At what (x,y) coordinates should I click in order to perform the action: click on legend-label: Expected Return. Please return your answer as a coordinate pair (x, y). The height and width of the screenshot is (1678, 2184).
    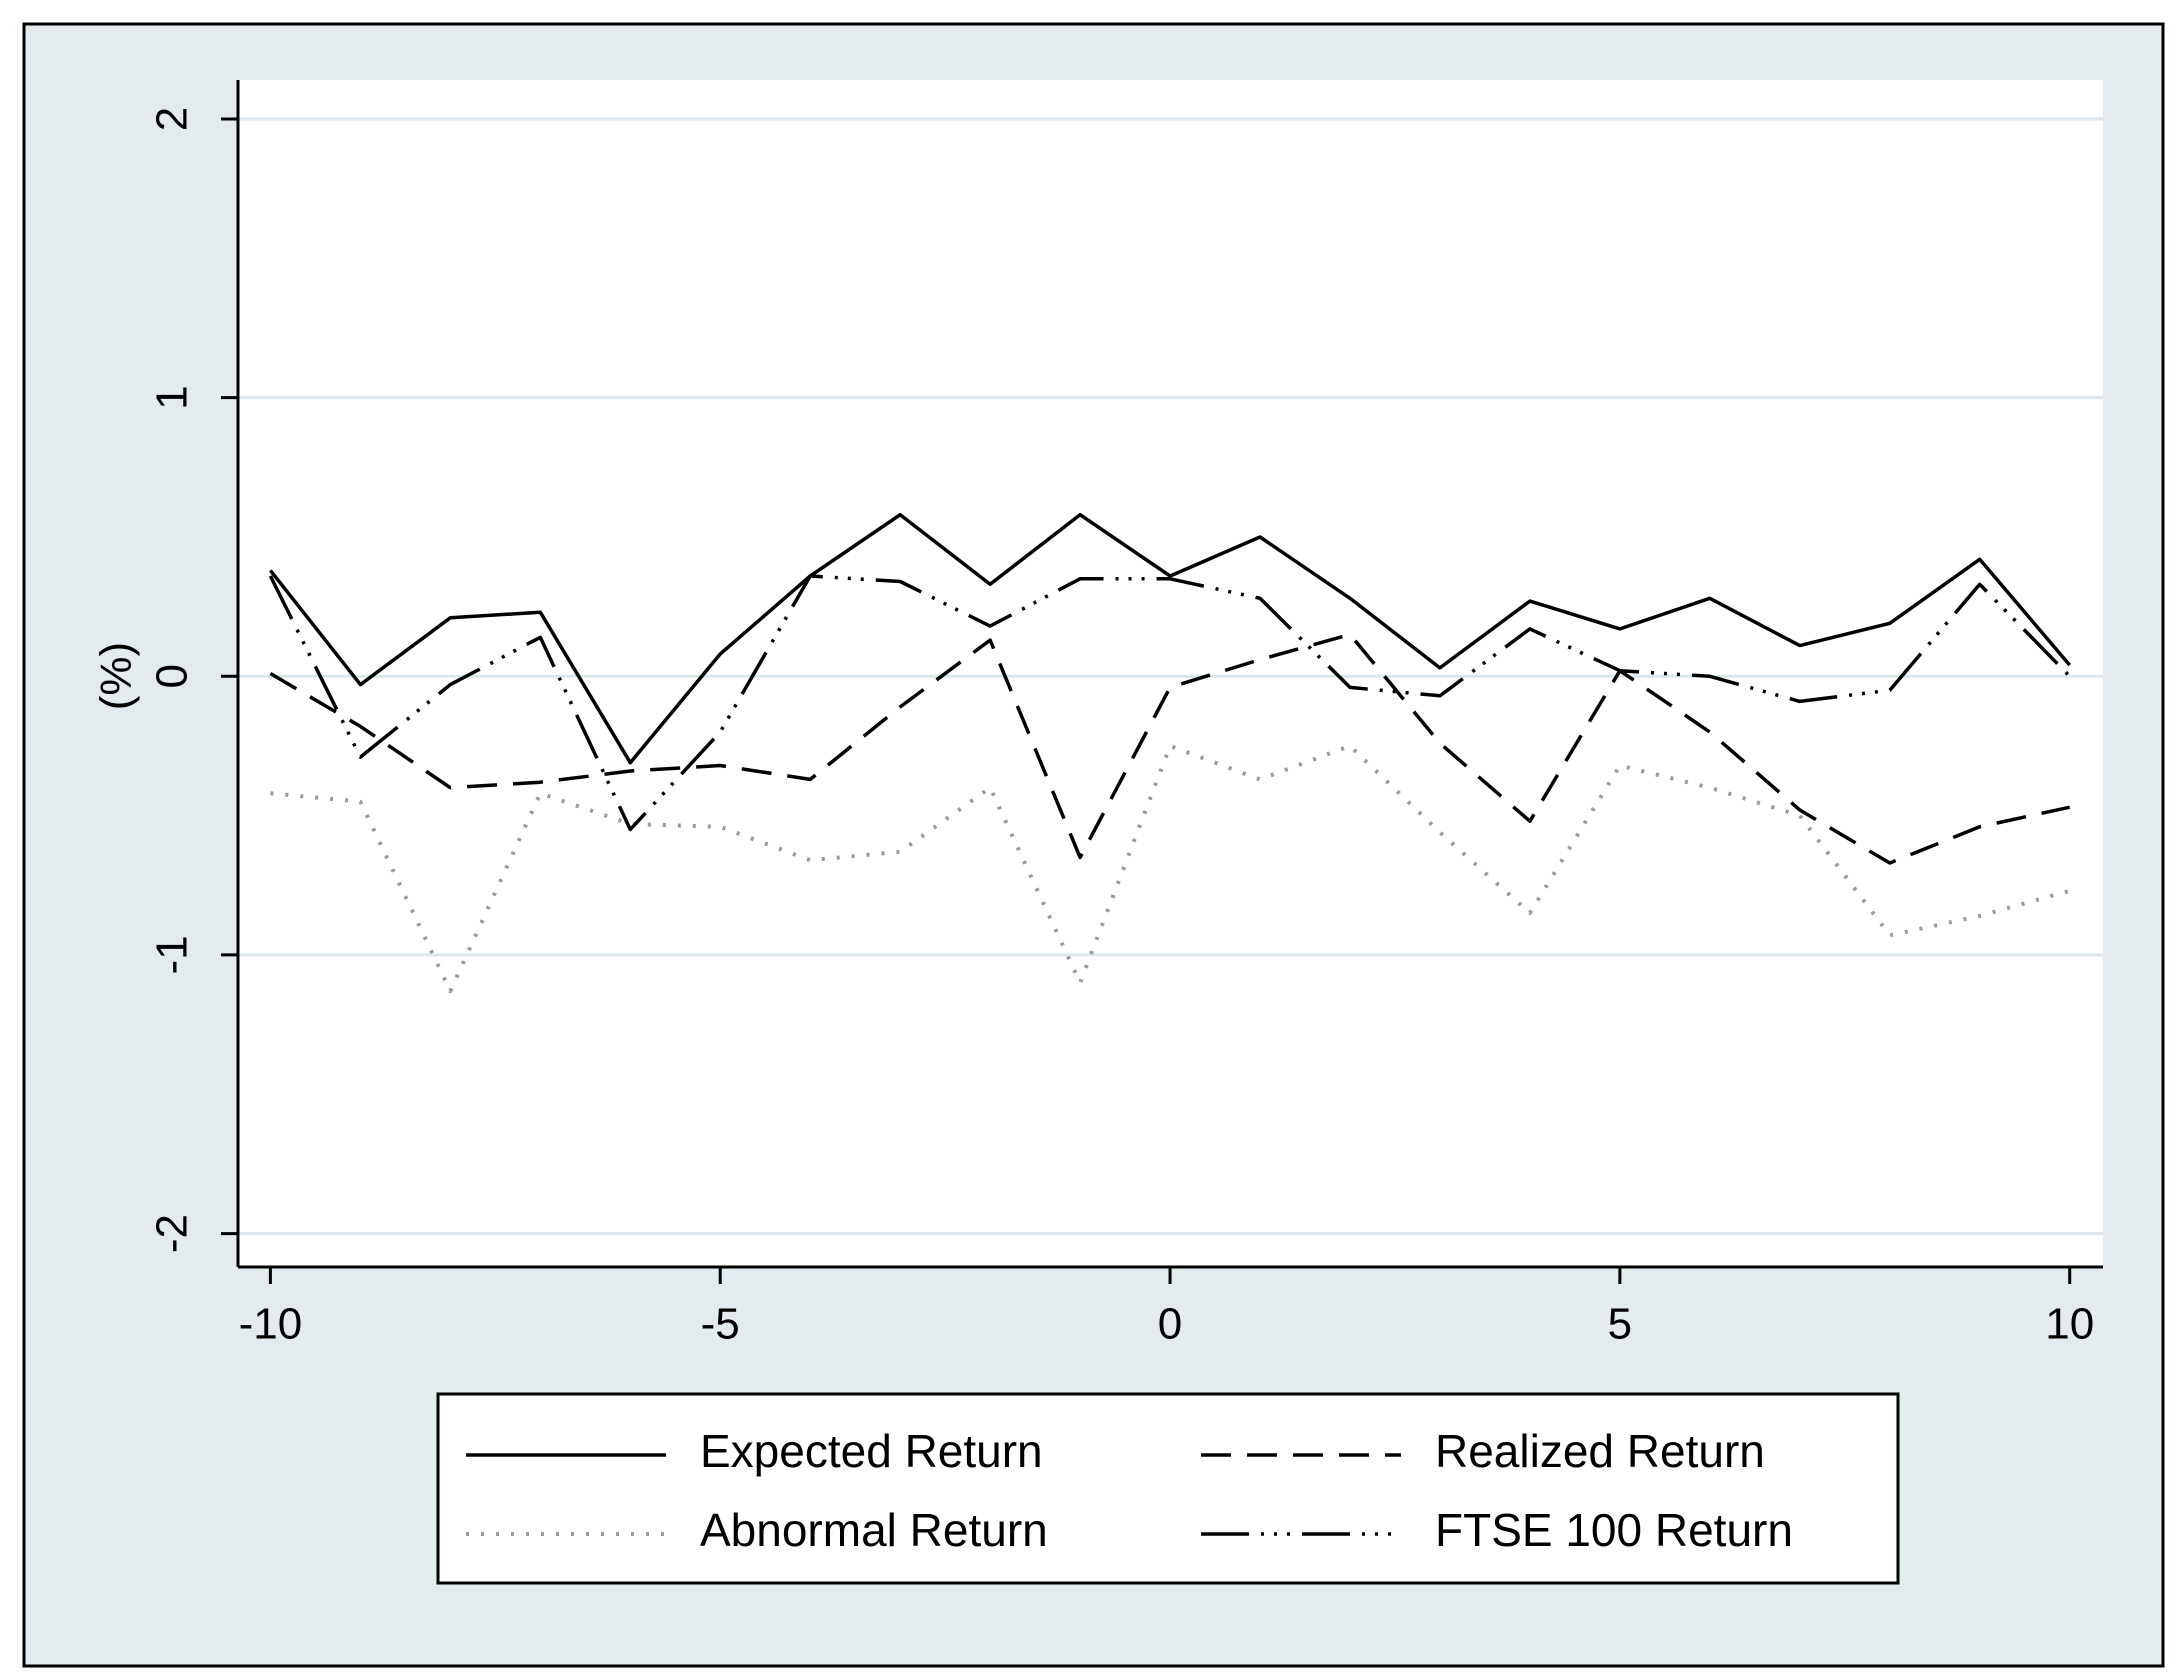
    Looking at the image, I should click on (871, 1451).